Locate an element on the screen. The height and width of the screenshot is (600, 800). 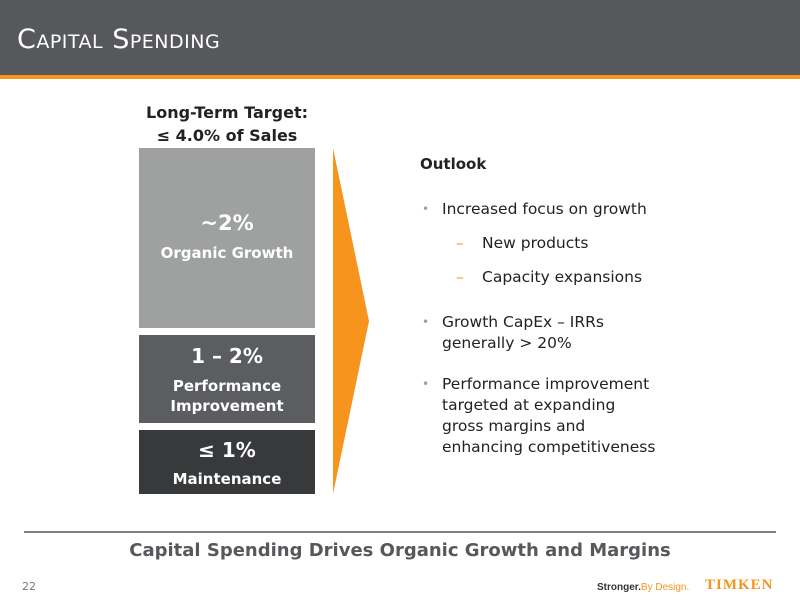
maintenance-percent: ≤ 1% is located at coordinates (227, 450).